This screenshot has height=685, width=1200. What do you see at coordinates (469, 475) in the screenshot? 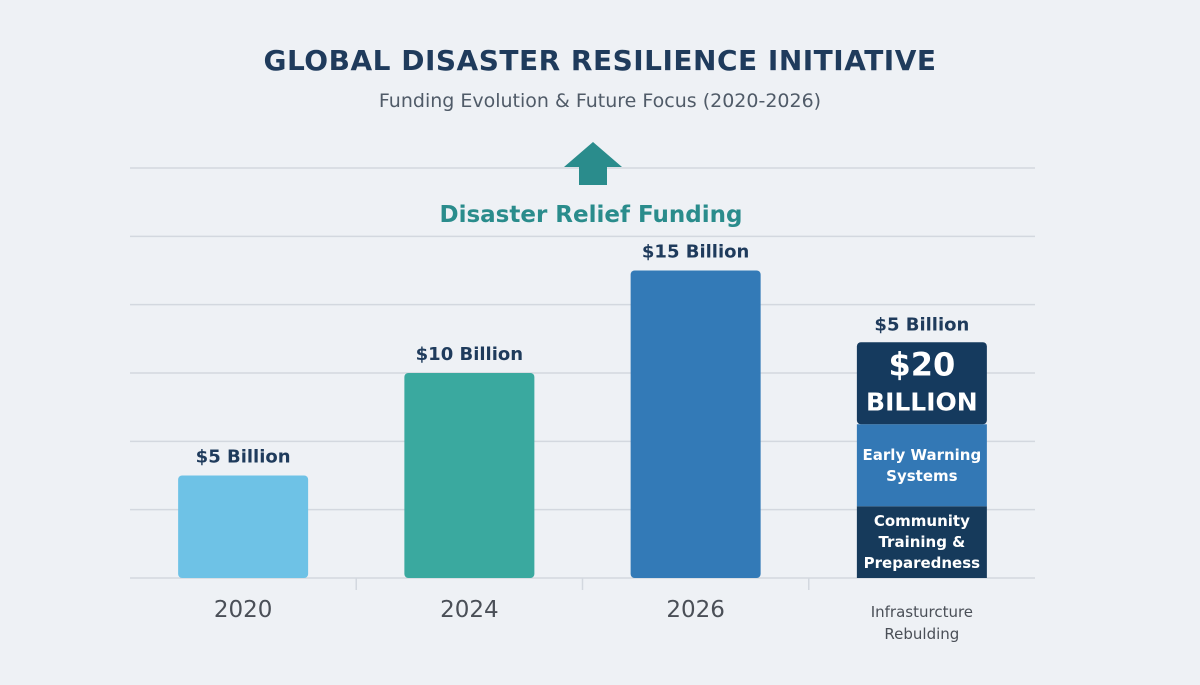
I see `bar-2024` at bounding box center [469, 475].